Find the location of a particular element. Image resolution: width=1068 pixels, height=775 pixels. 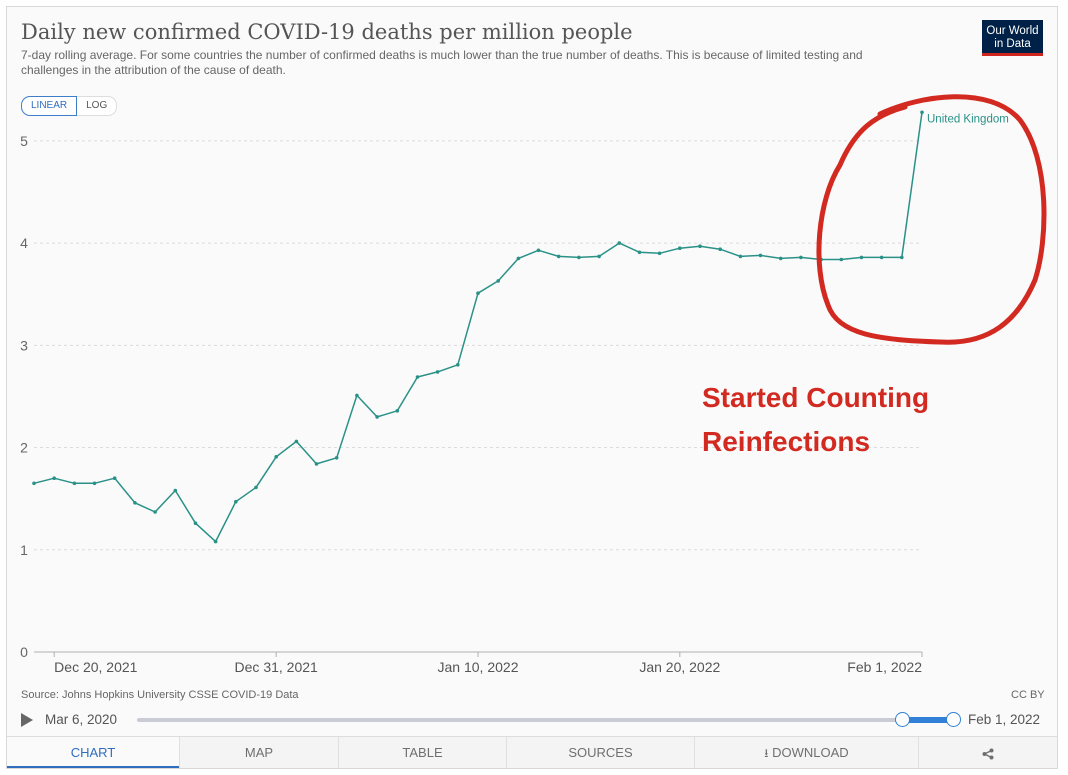

timeline-end-handle is located at coordinates (953, 719).